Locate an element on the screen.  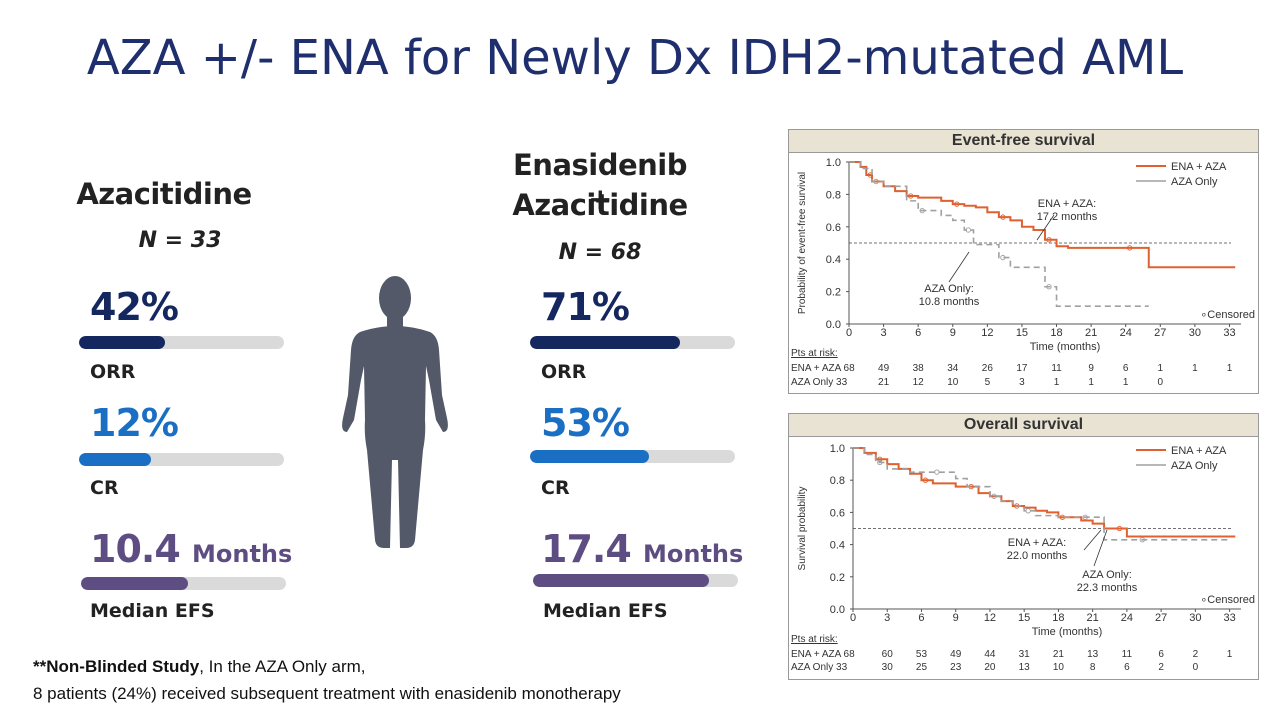
orr-bar-ena is located at coordinates (632, 342).